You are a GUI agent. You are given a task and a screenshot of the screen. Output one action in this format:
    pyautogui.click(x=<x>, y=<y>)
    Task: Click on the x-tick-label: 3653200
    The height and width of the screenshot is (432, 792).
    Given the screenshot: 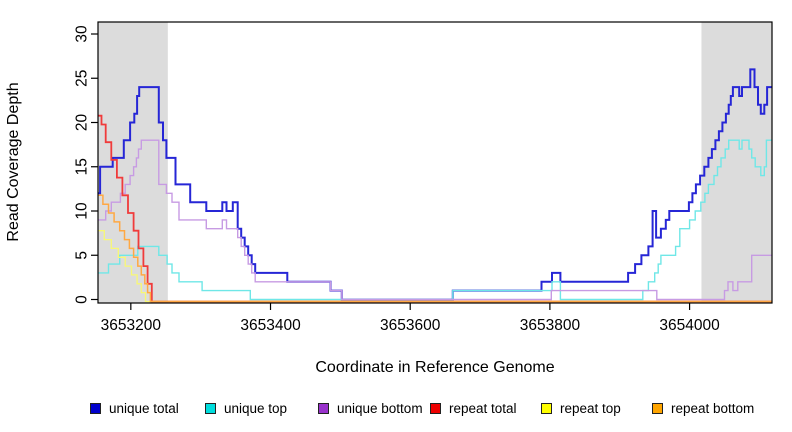 What is the action you would take?
    pyautogui.click(x=131, y=325)
    